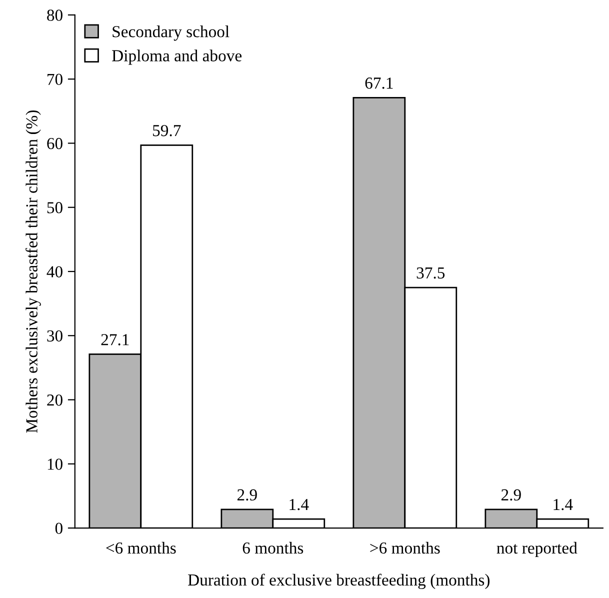  I want to click on y-tick-label: 60, so click(54, 144).